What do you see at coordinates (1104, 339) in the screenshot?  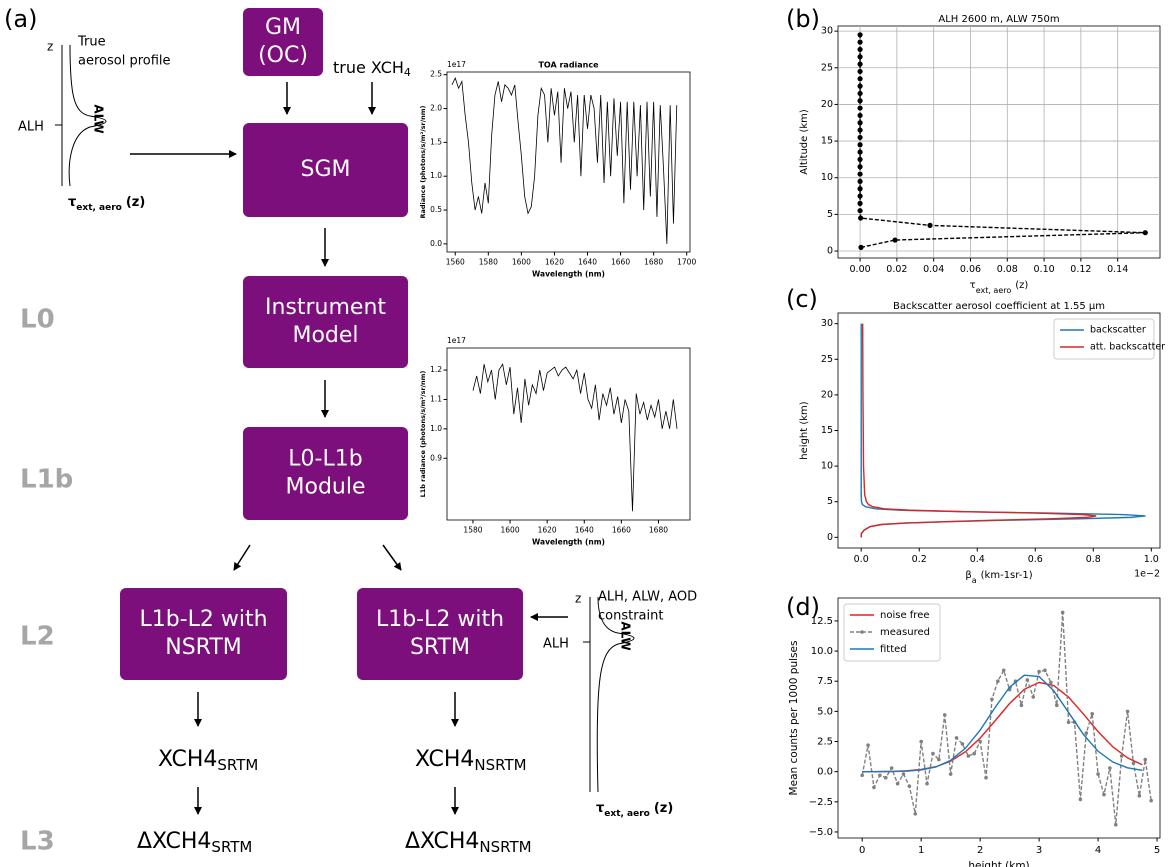 I see `legend-frame` at bounding box center [1104, 339].